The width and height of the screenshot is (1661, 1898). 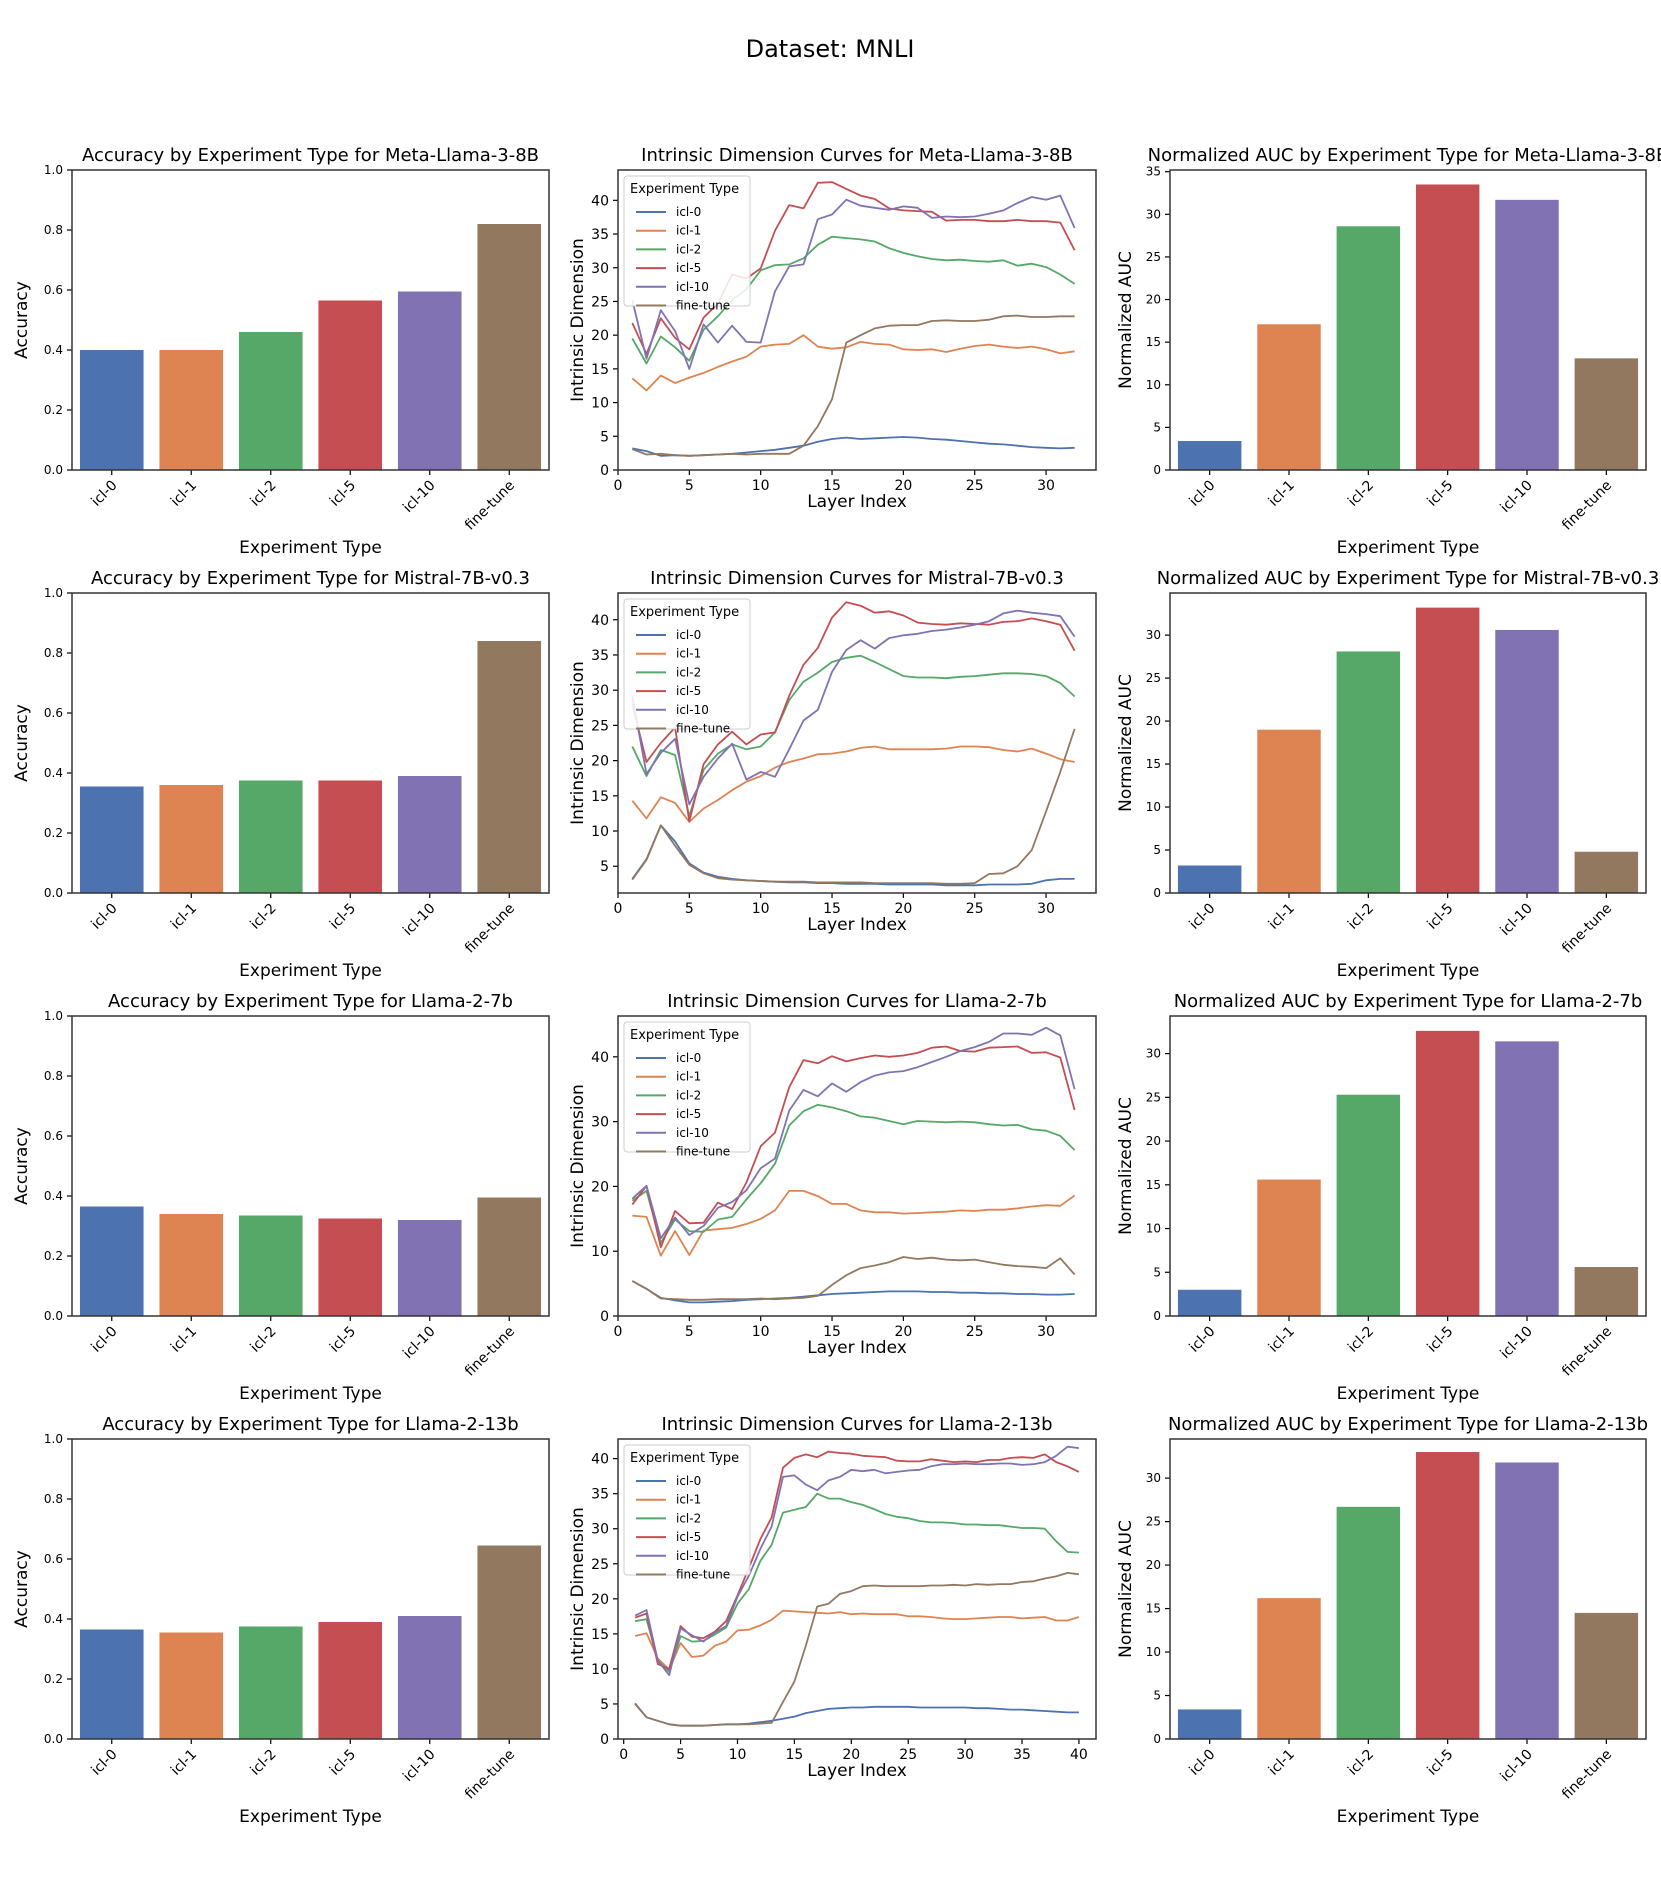 I want to click on x-tick-label: icl-5, so click(x=1440, y=1763).